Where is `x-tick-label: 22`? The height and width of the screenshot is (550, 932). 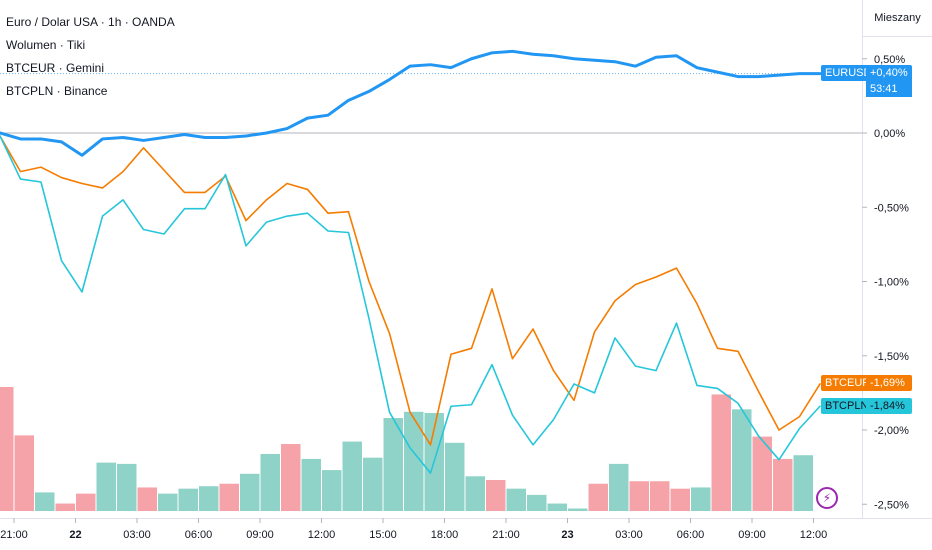 x-tick-label: 22 is located at coordinates (75, 535).